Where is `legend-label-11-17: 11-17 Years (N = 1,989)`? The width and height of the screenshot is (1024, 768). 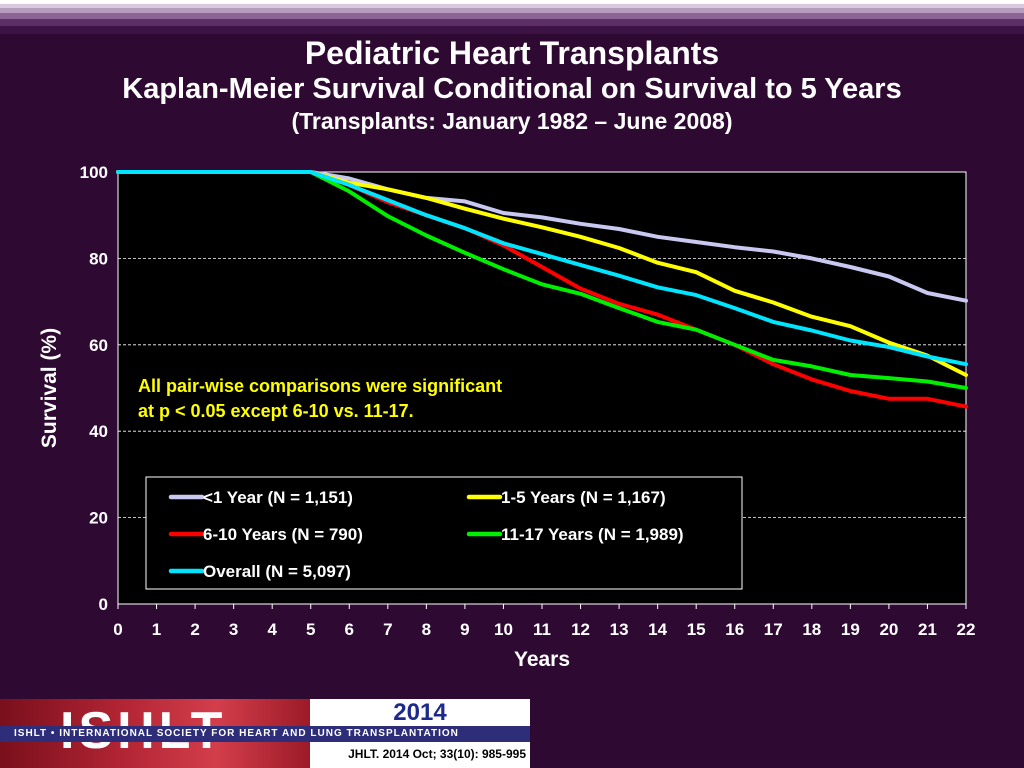 legend-label-11-17: 11-17 Years (N = 1,989) is located at coordinates (592, 534).